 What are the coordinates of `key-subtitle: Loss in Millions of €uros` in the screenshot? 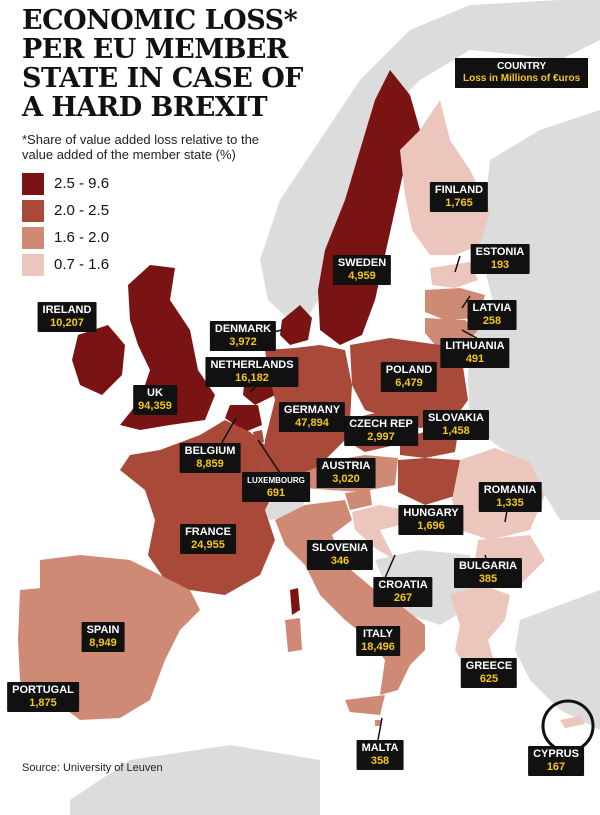 It's located at (522, 78).